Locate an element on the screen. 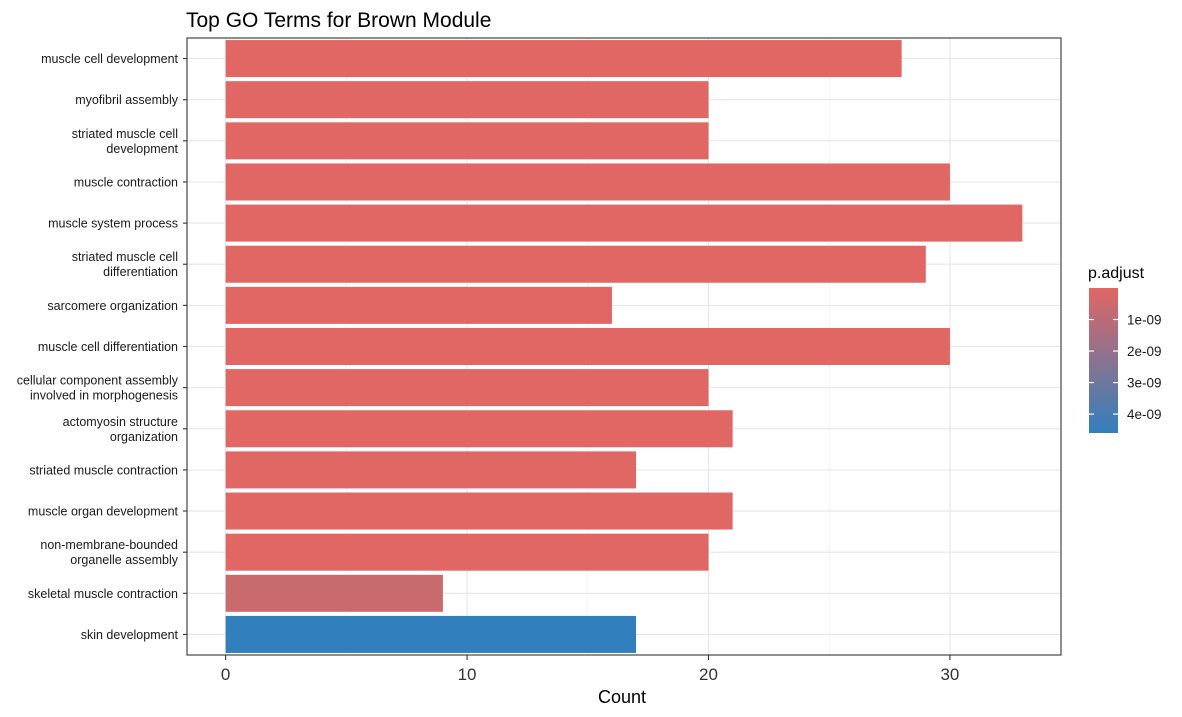  chart-title: Top GO Terms for Brown Module is located at coordinates (338, 20).